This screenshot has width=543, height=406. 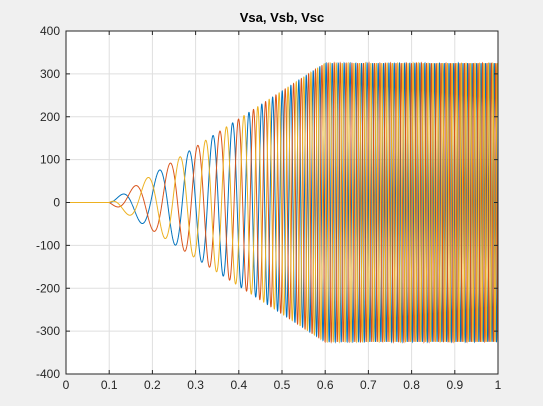 I want to click on y-tick-label: 400, so click(x=50, y=31).